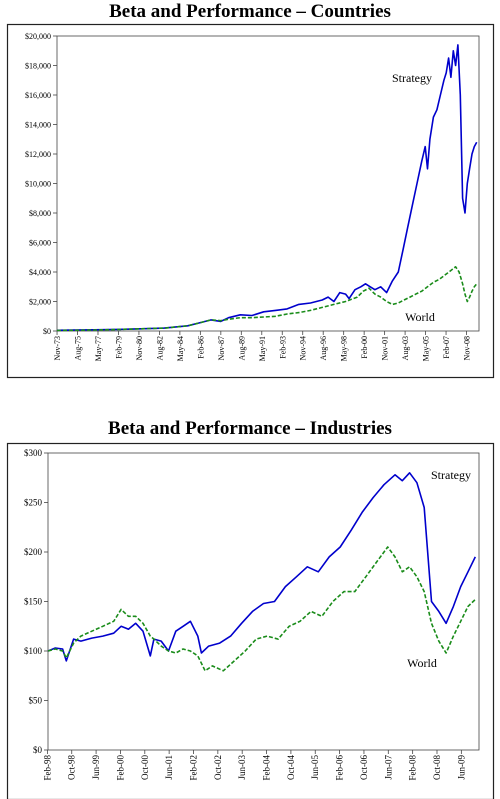 This screenshot has width=500, height=799. What do you see at coordinates (38, 184) in the screenshot?
I see `y-tick-label: $10,000` at bounding box center [38, 184].